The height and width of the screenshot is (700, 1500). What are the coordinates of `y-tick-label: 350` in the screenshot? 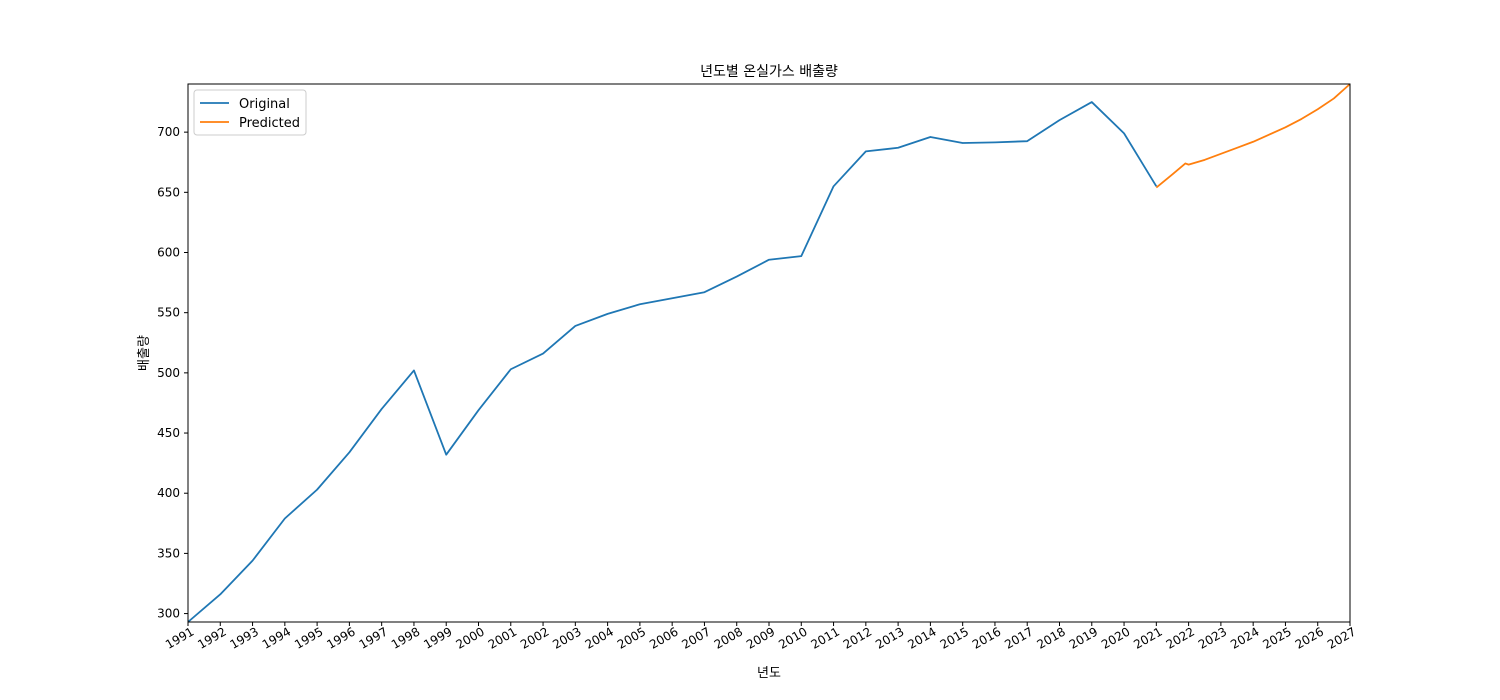 It's located at (168, 553).